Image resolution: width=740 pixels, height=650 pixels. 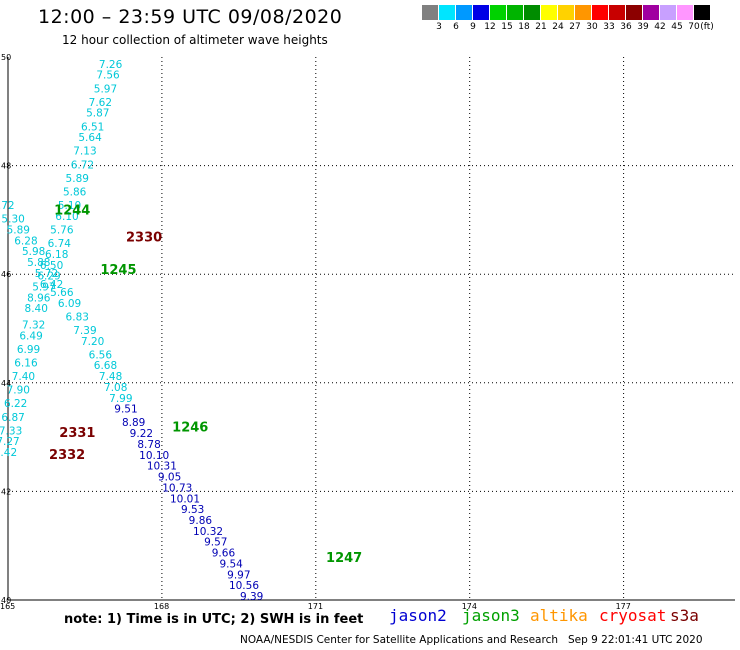 I want to click on wave-height-value: 7.26, so click(x=111, y=65).